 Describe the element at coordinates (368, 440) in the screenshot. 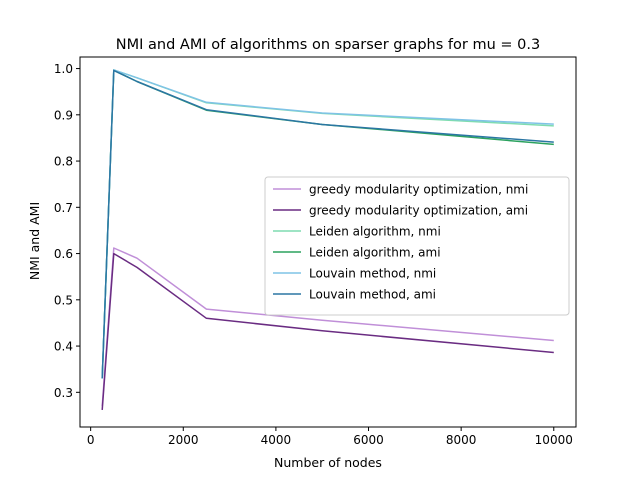

I see `x-tick-label: 6000` at that location.